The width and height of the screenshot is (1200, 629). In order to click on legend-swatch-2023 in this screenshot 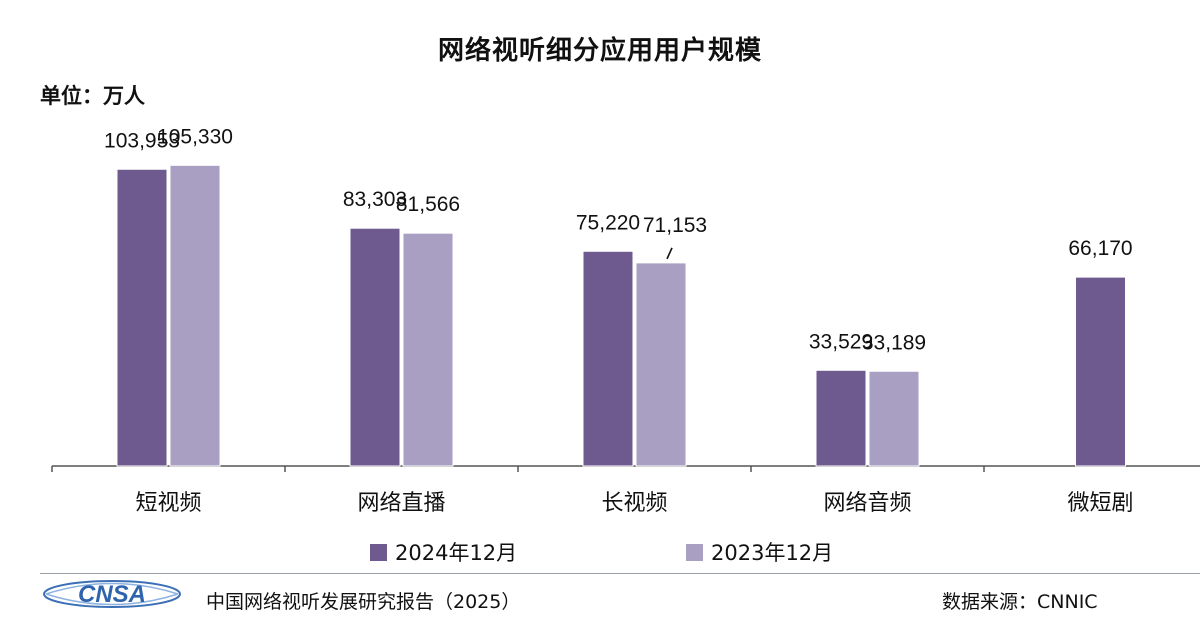, I will do `click(694, 552)`.